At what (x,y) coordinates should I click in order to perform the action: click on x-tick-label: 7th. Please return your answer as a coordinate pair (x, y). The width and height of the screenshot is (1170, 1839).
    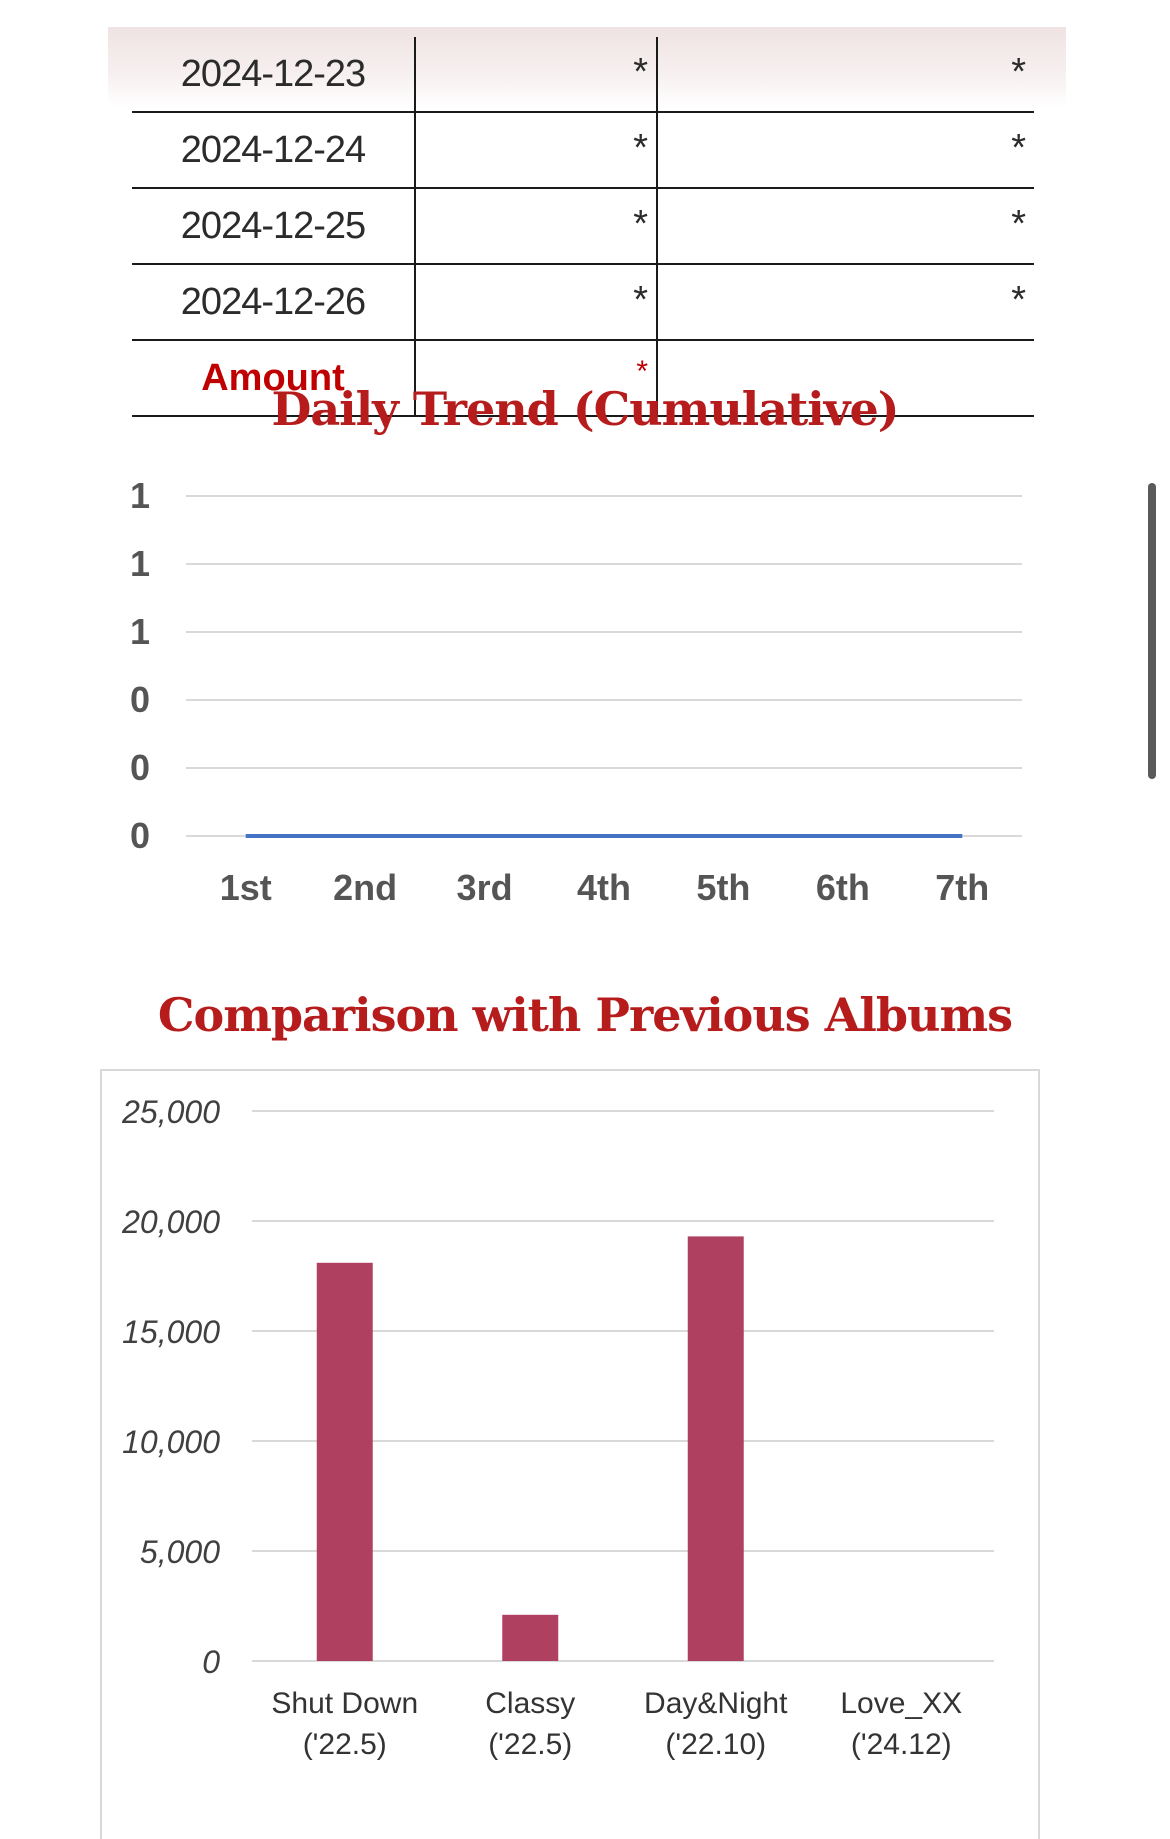
    Looking at the image, I should click on (962, 887).